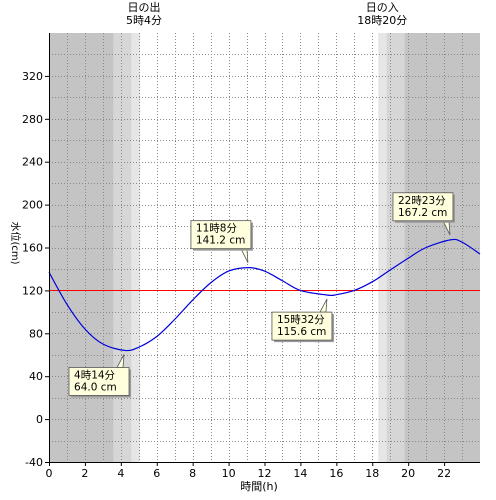  Describe the element at coordinates (36, 333) in the screenshot. I see `y-tick-label: 80` at that location.